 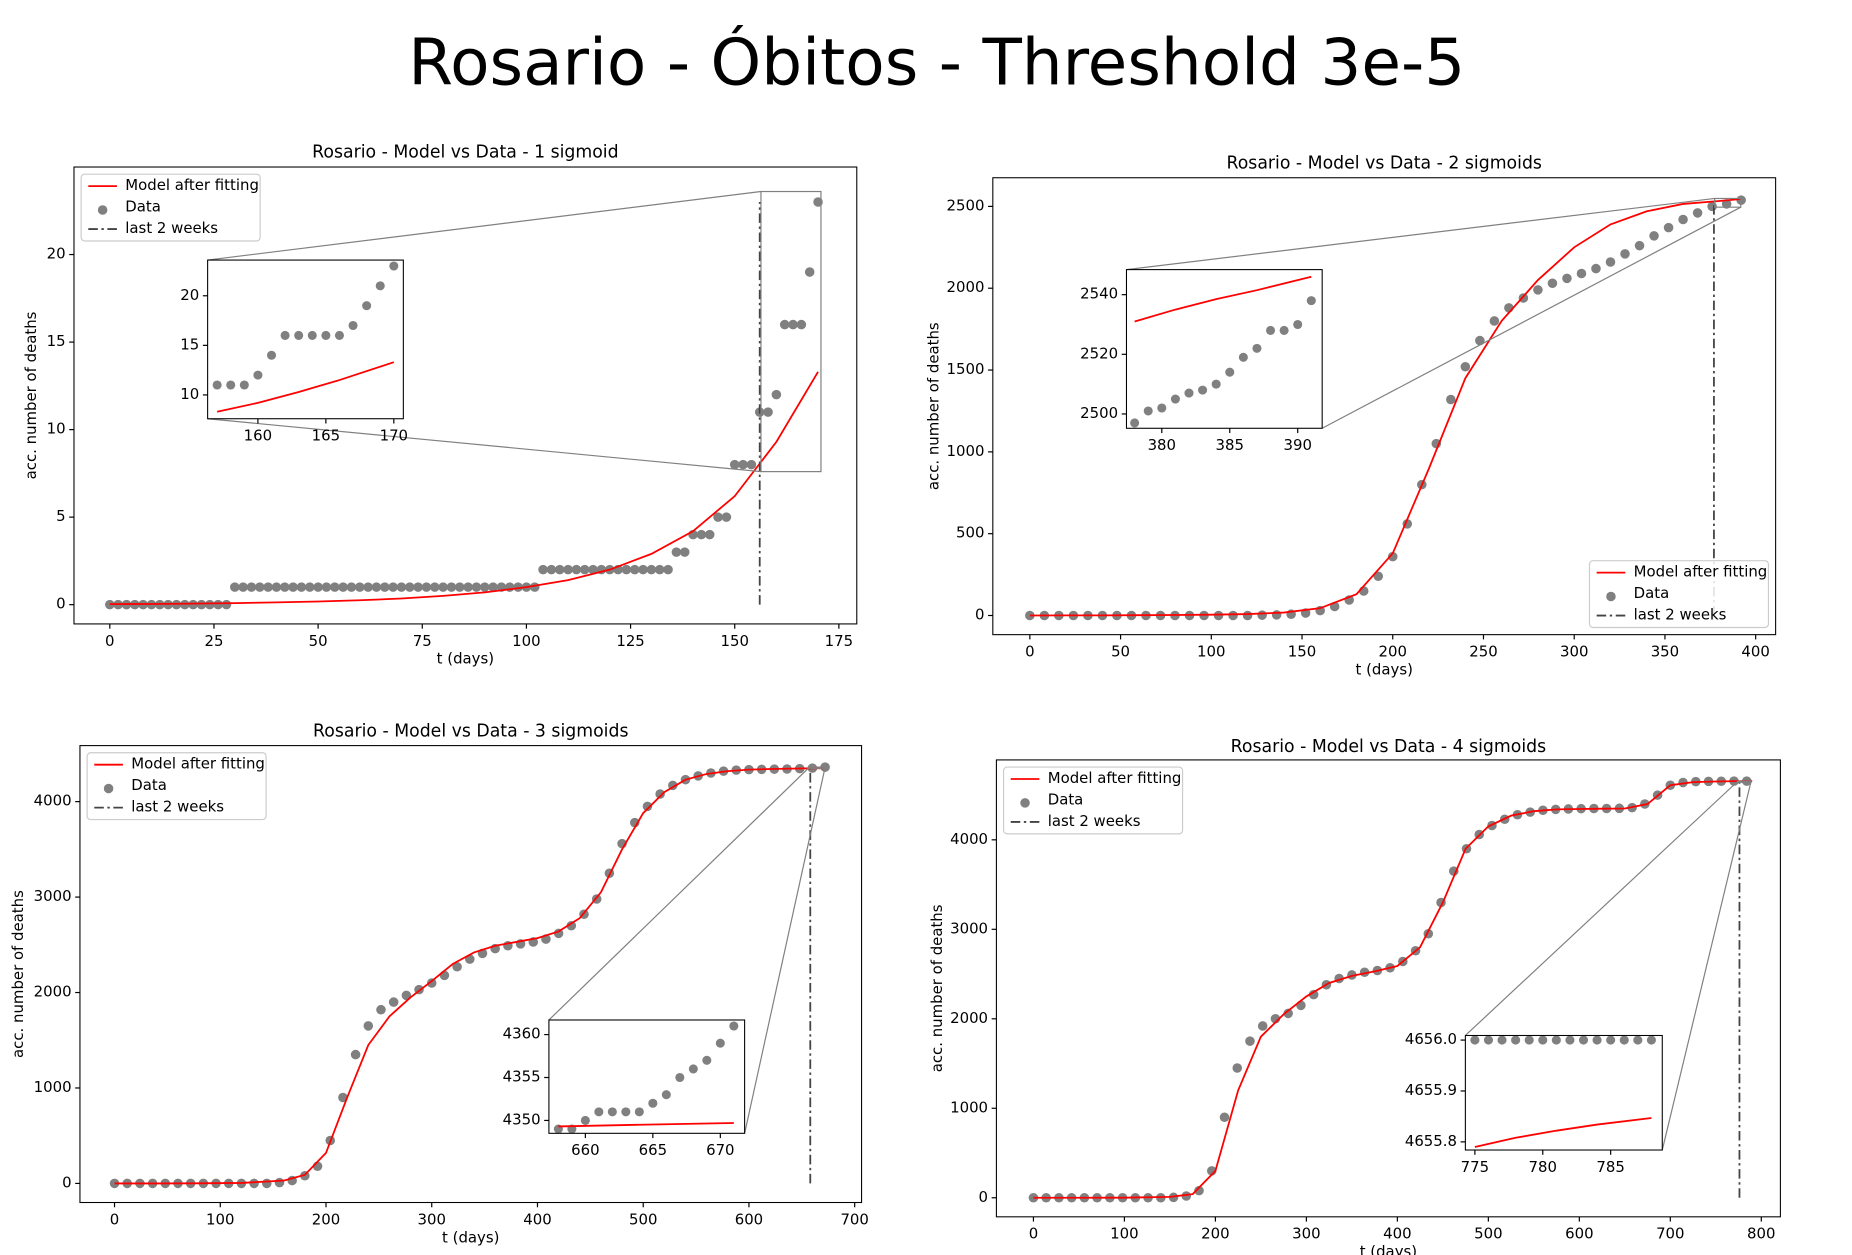 I want to click on x-tick-label: 390, so click(x=1297, y=445).